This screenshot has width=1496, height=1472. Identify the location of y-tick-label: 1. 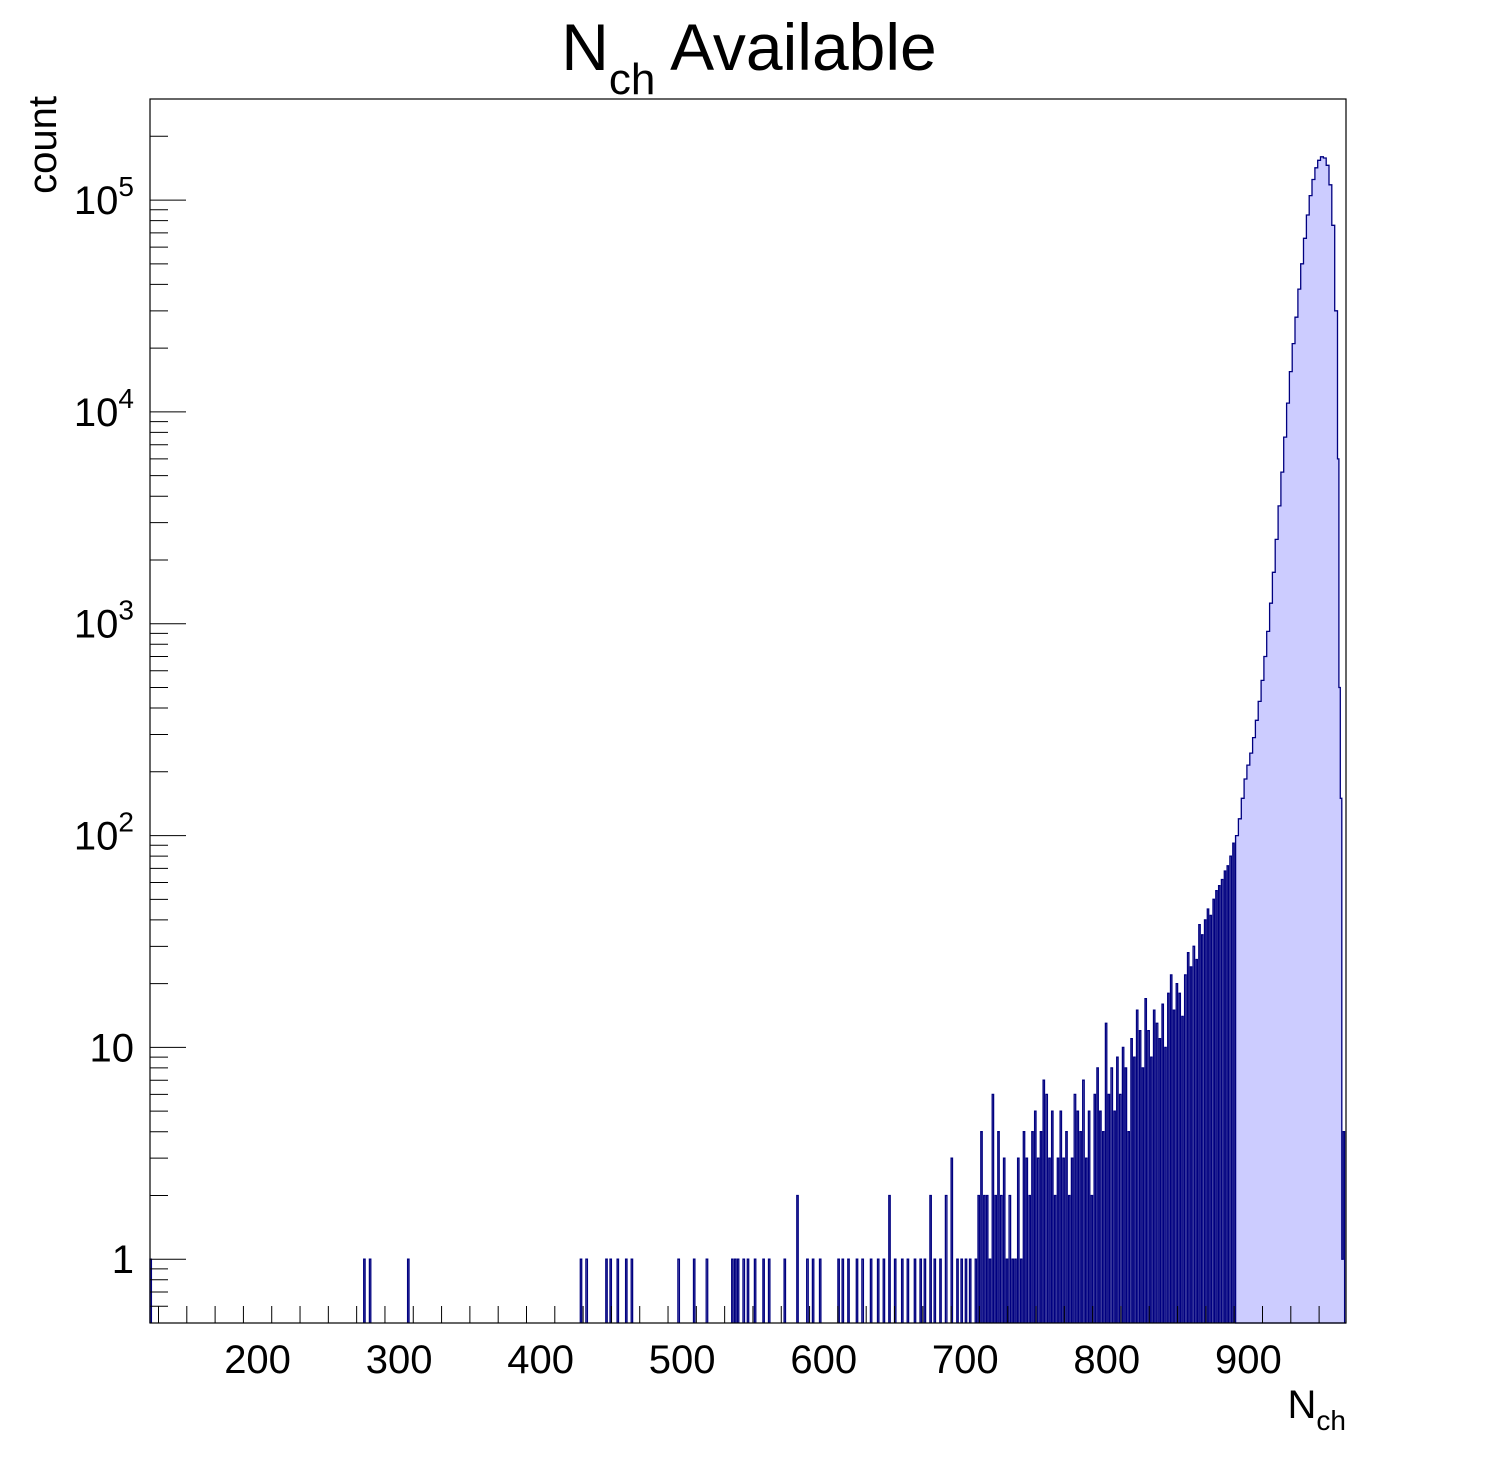
(123, 1260).